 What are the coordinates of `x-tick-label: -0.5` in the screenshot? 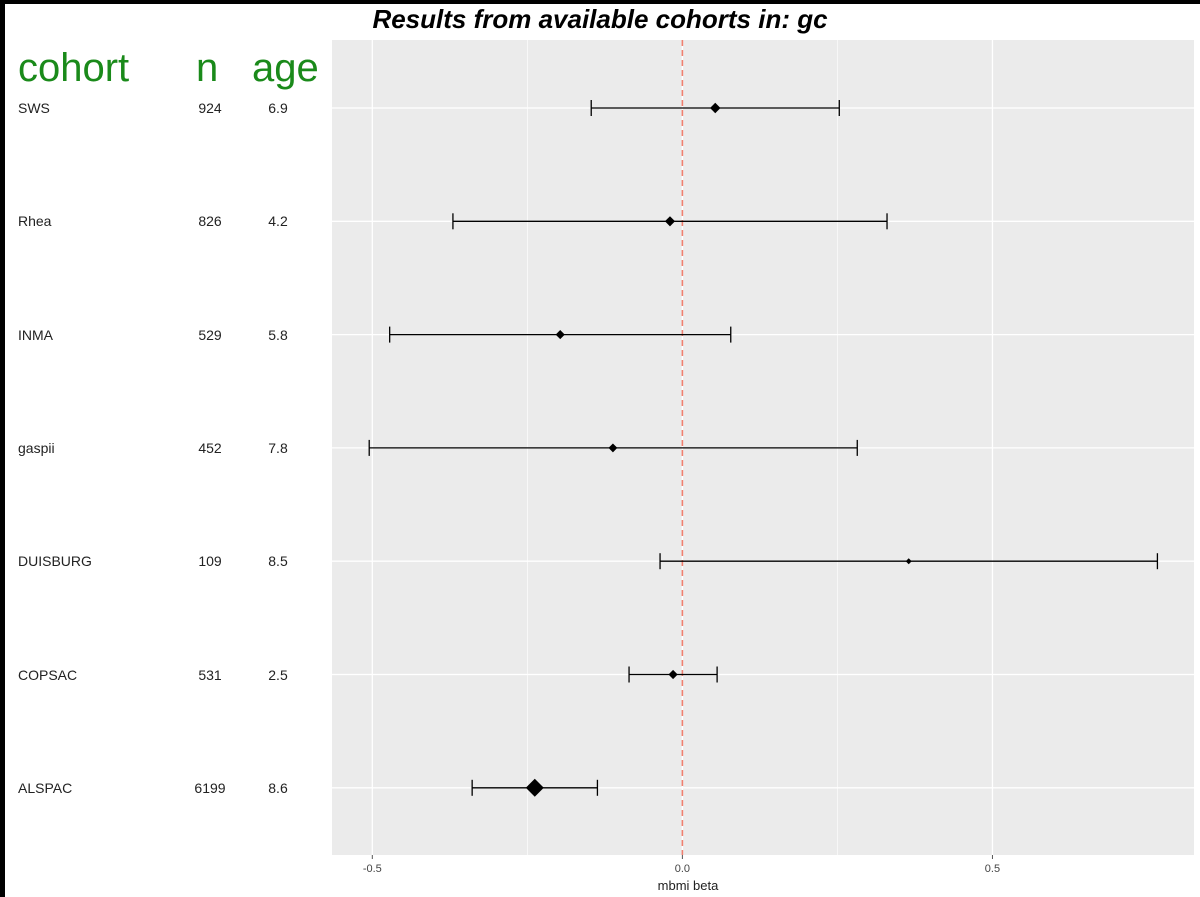 It's located at (372, 869).